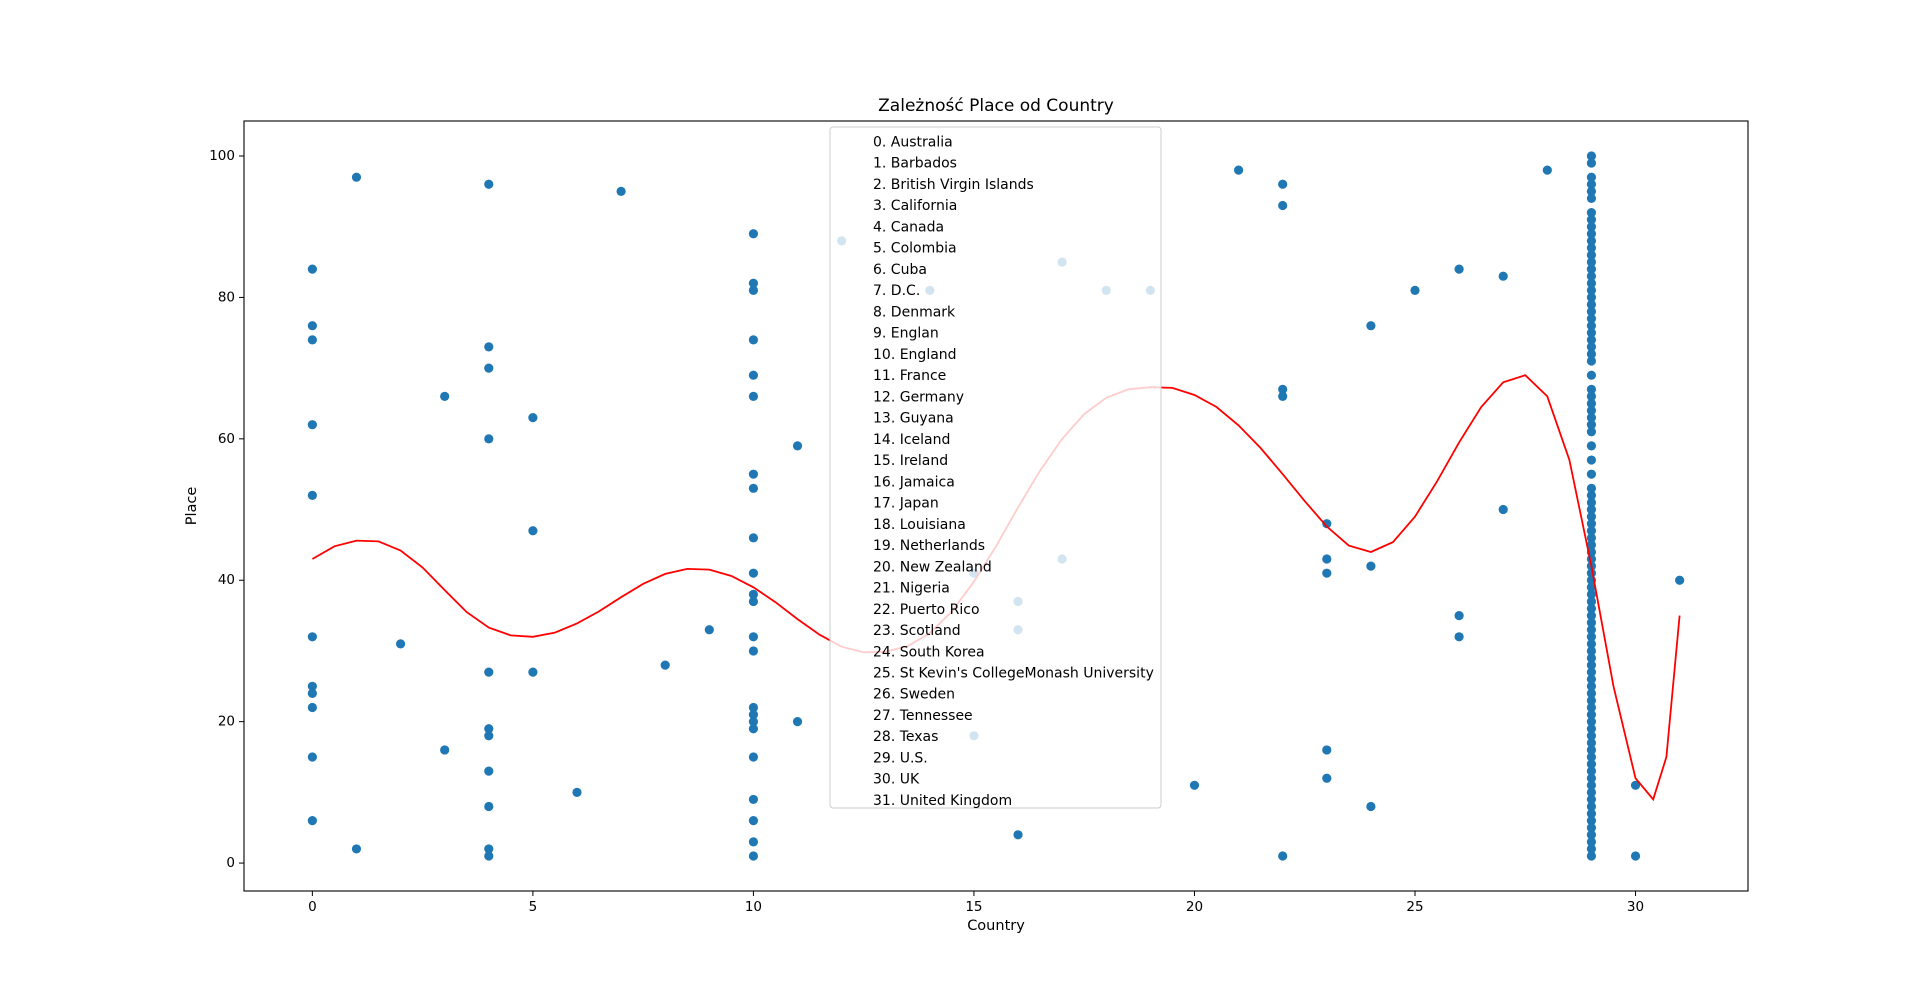 The image size is (1920, 989). I want to click on legend-entry: 2. British Virgin Islands, so click(953, 185).